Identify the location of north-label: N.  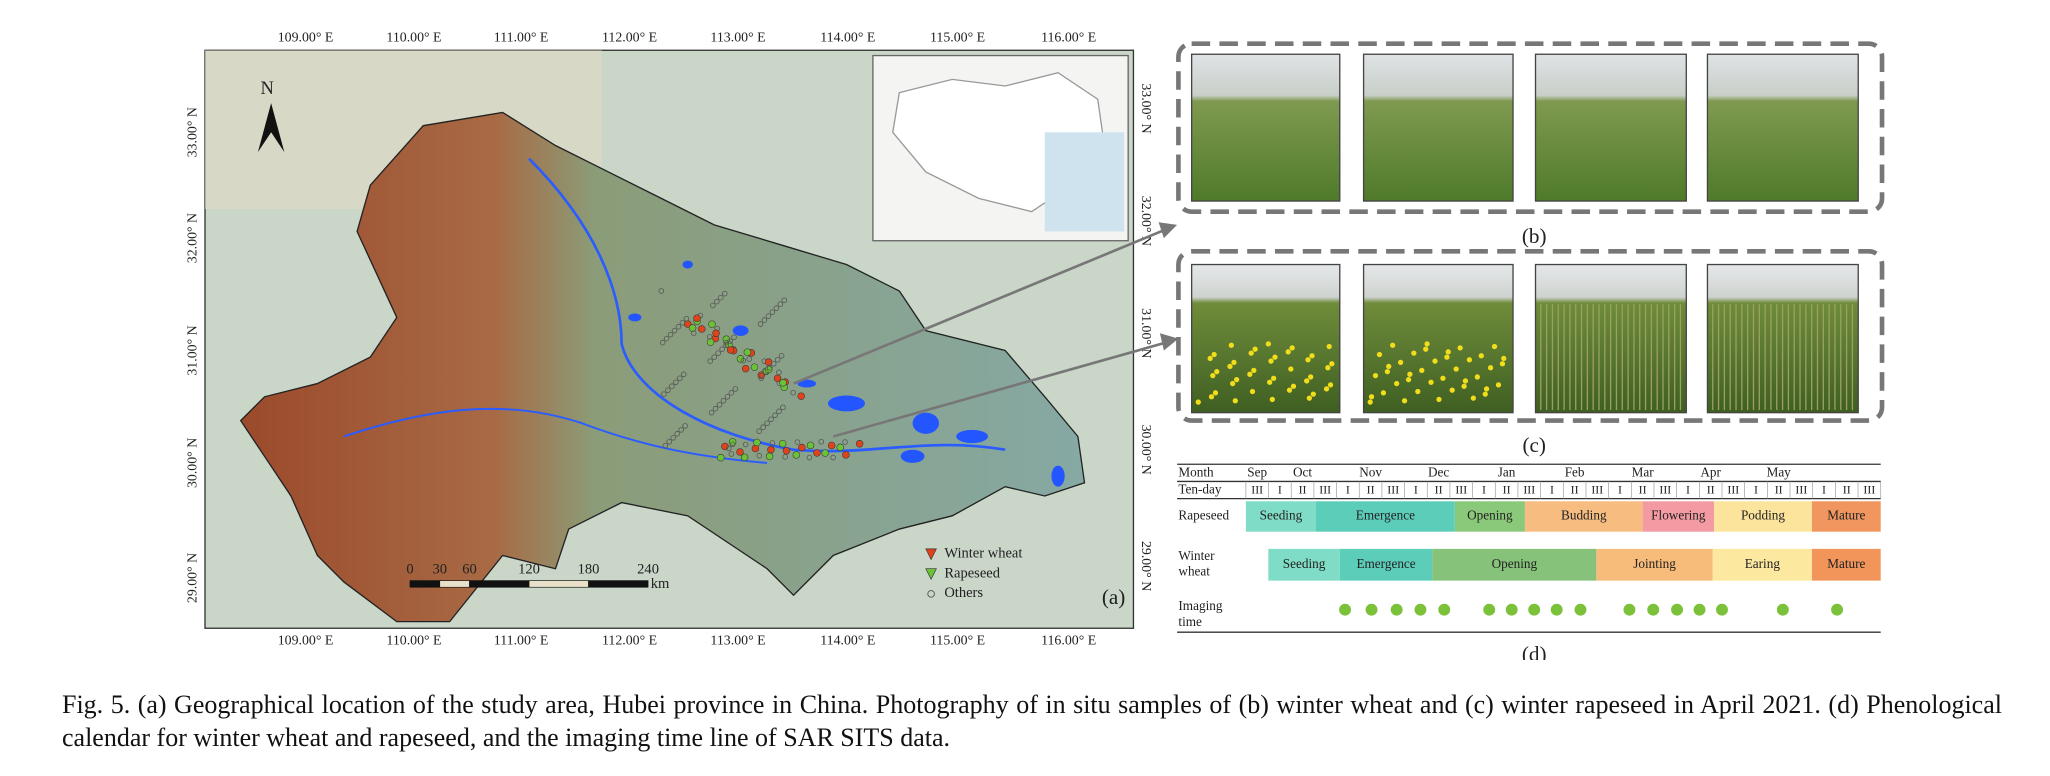
(267, 89).